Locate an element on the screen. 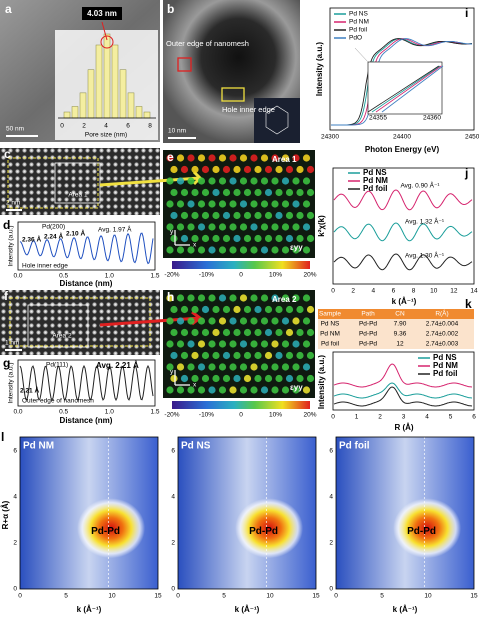  label: Pd NM is located at coordinates (38, 446).